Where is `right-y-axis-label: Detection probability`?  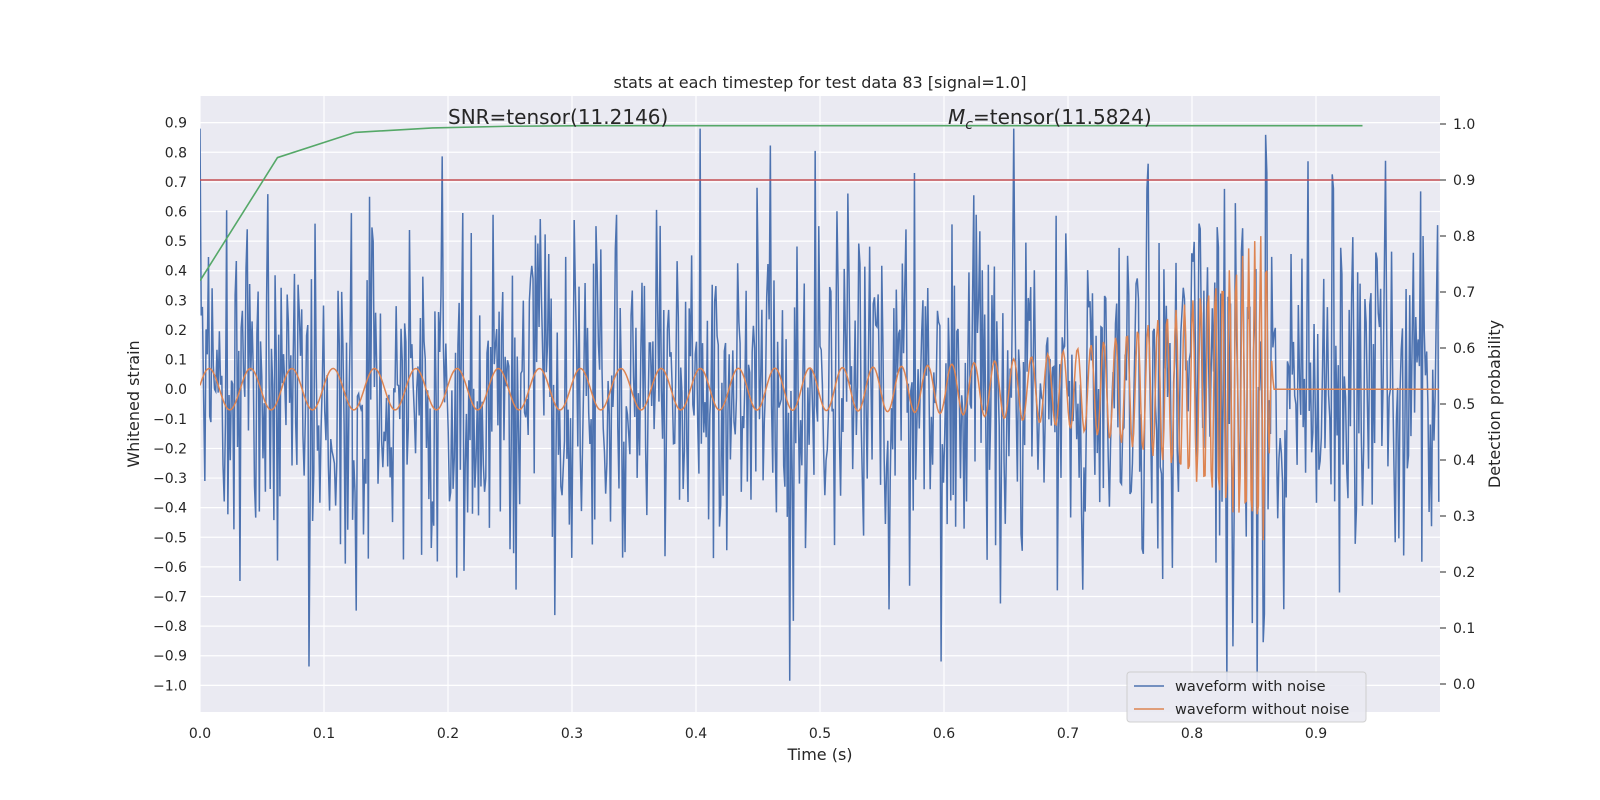 right-y-axis-label: Detection probability is located at coordinates (1494, 404).